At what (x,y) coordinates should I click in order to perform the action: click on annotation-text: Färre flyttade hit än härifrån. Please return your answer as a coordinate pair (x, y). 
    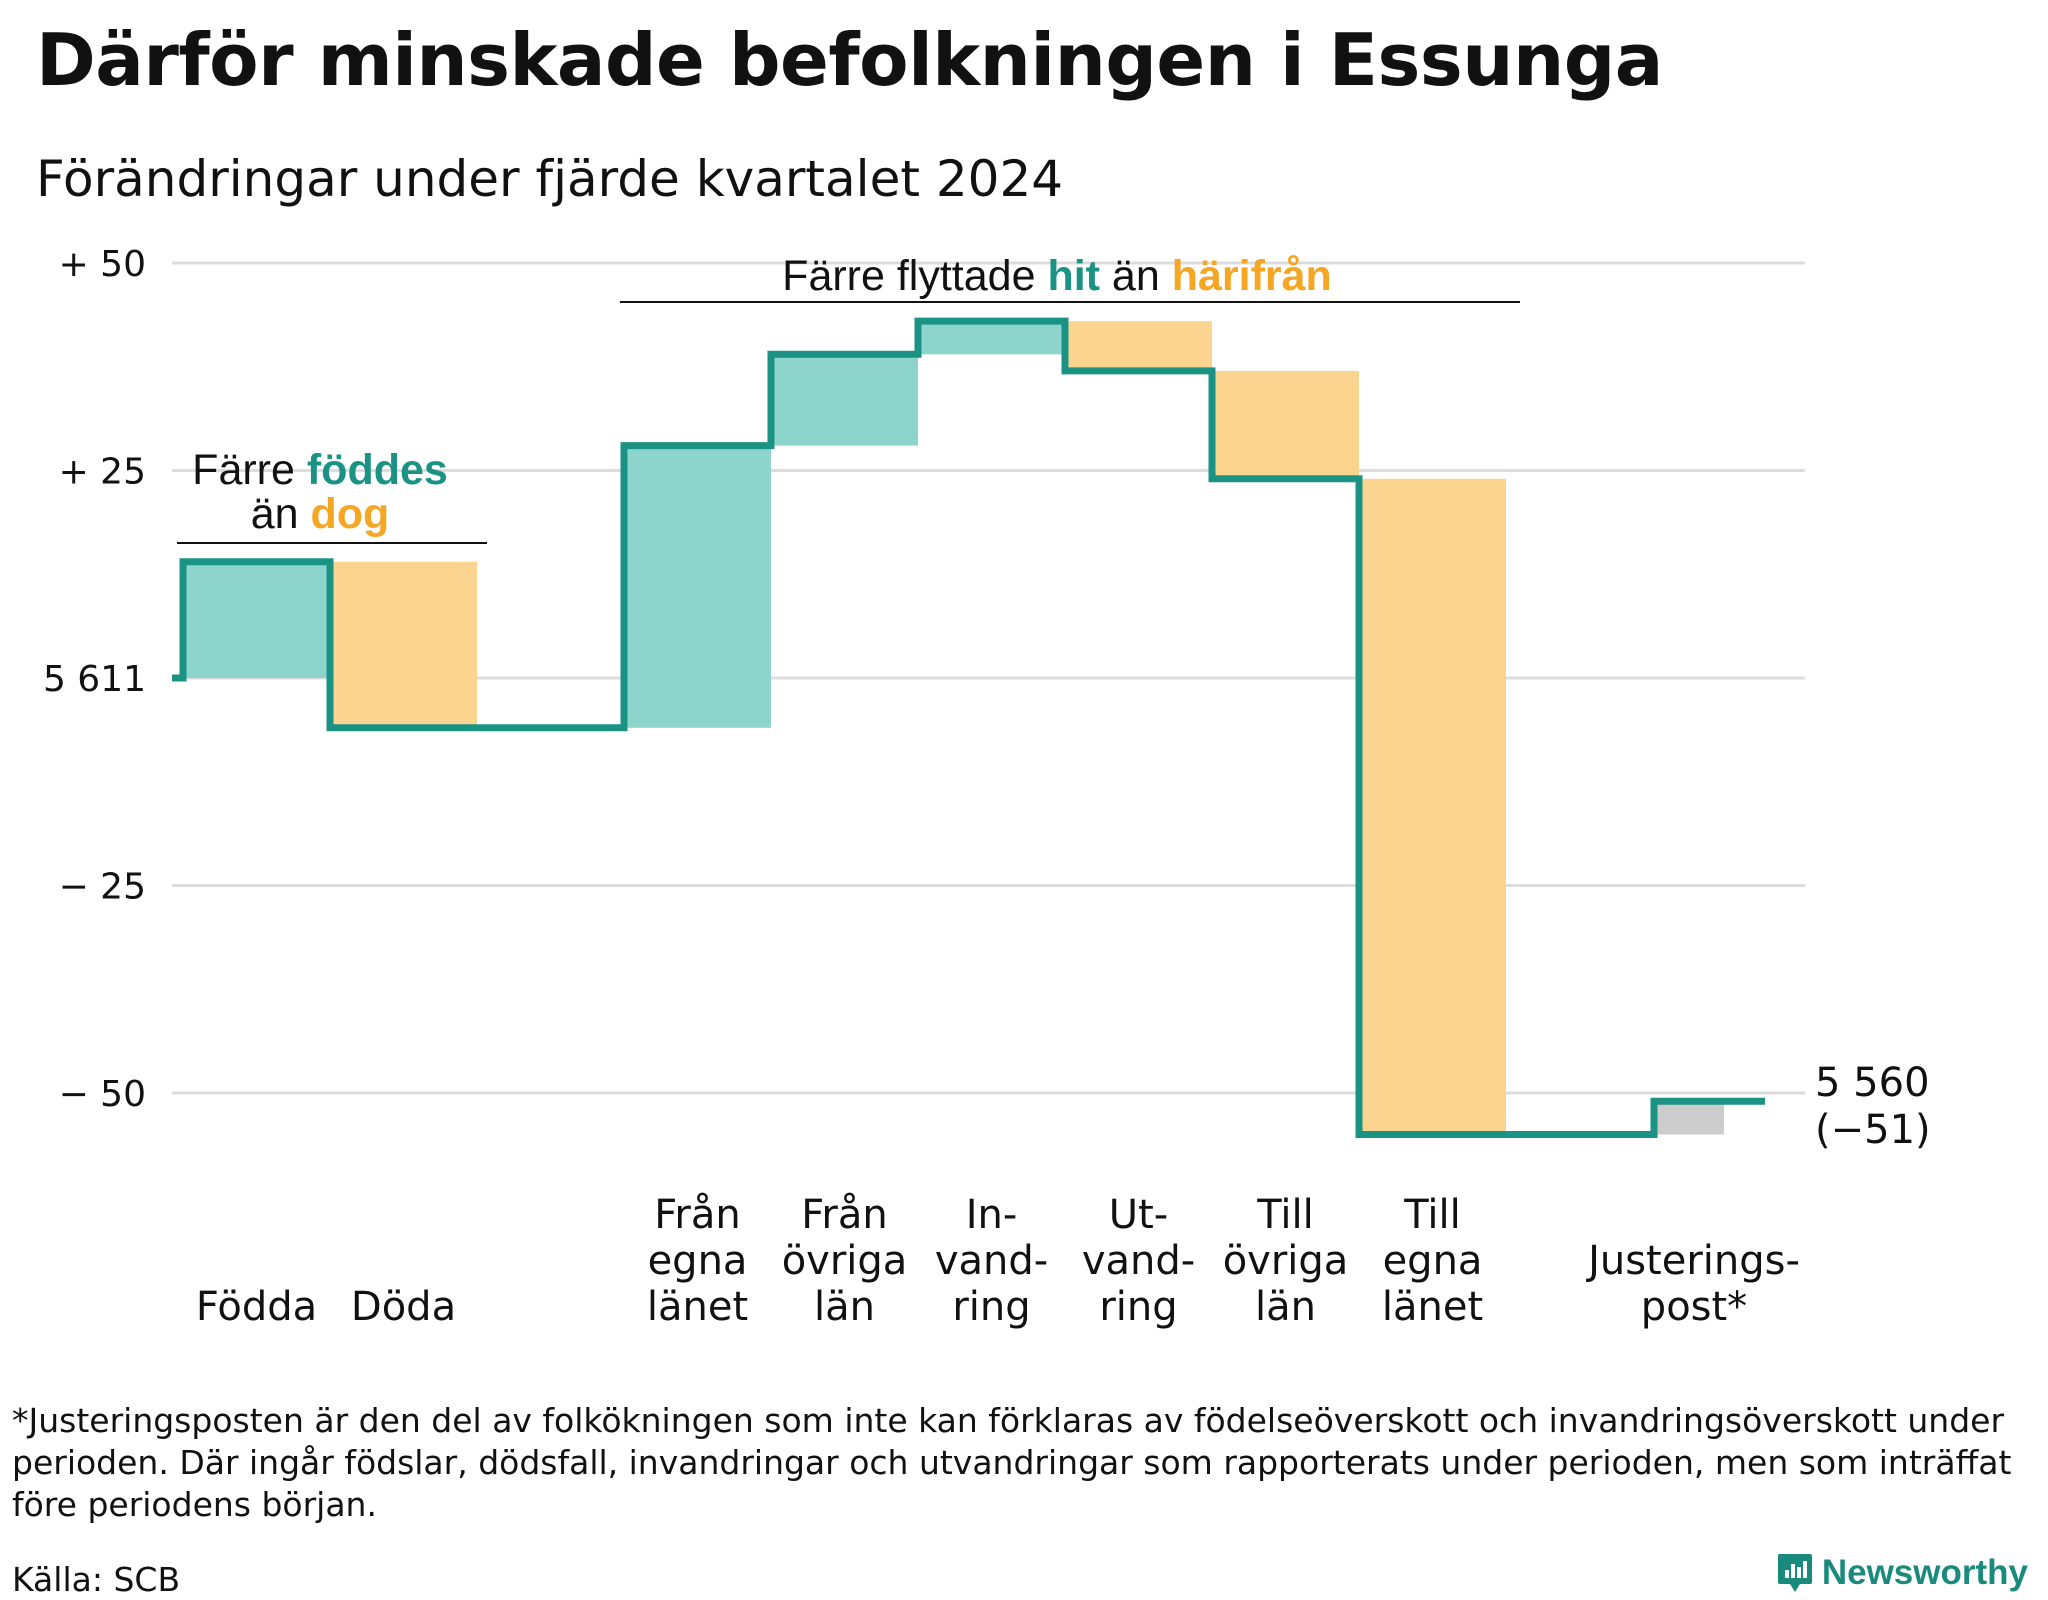
    Looking at the image, I should click on (1057, 276).